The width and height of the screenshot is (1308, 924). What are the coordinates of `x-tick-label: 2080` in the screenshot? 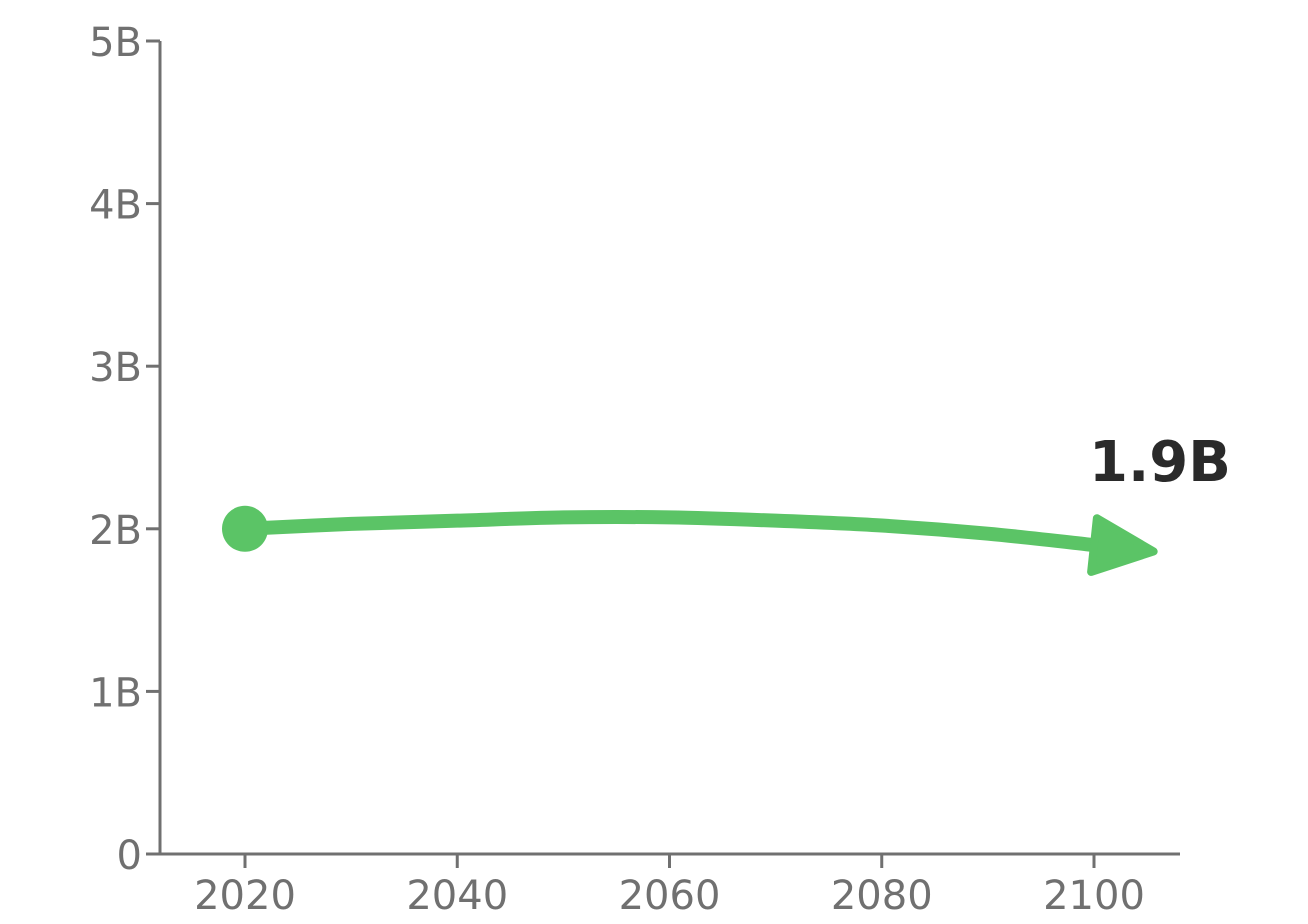 It's located at (882, 896).